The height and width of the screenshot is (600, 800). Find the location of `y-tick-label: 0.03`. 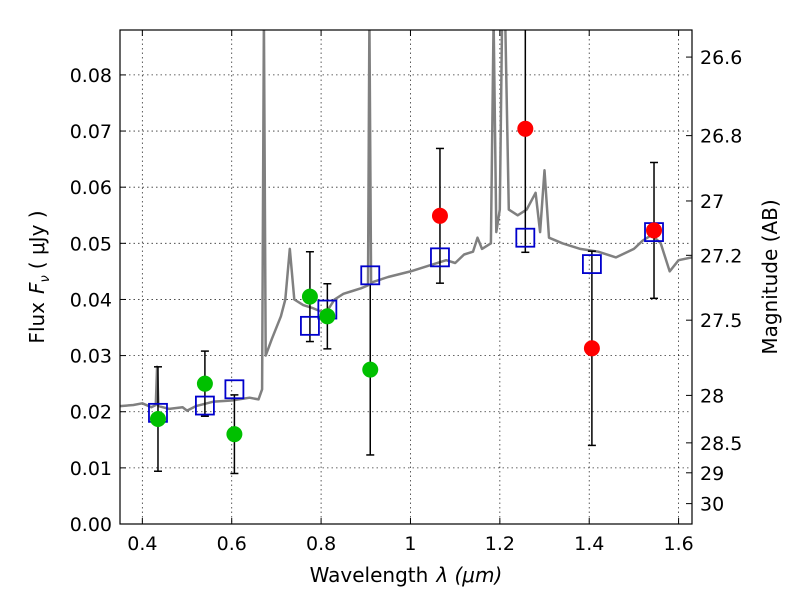

y-tick-label: 0.03 is located at coordinates (91, 357).